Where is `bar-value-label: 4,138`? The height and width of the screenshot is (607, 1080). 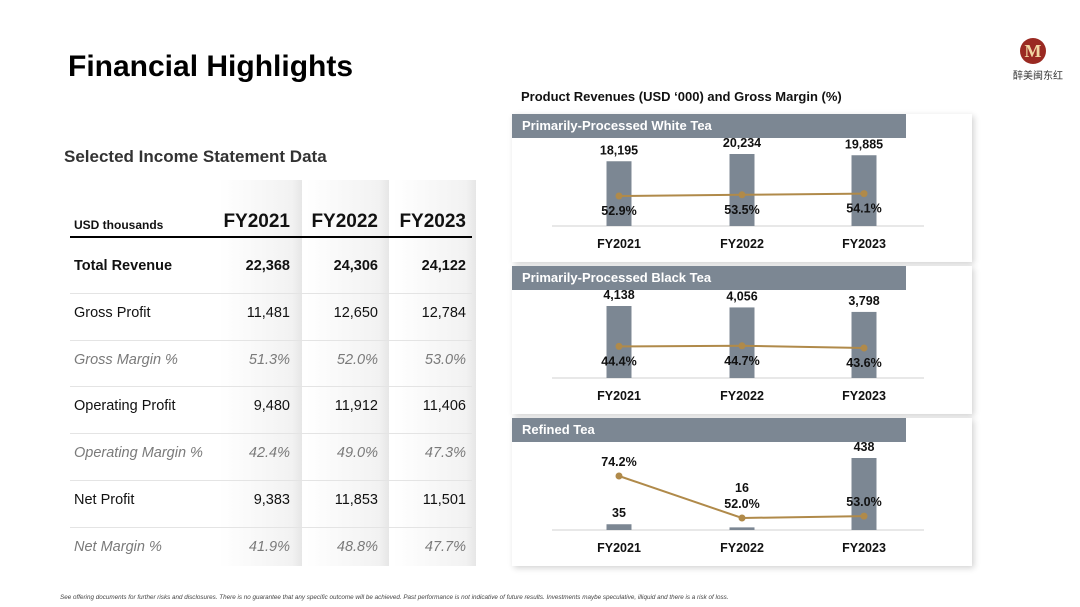
bar-value-label: 4,138 is located at coordinates (618, 296).